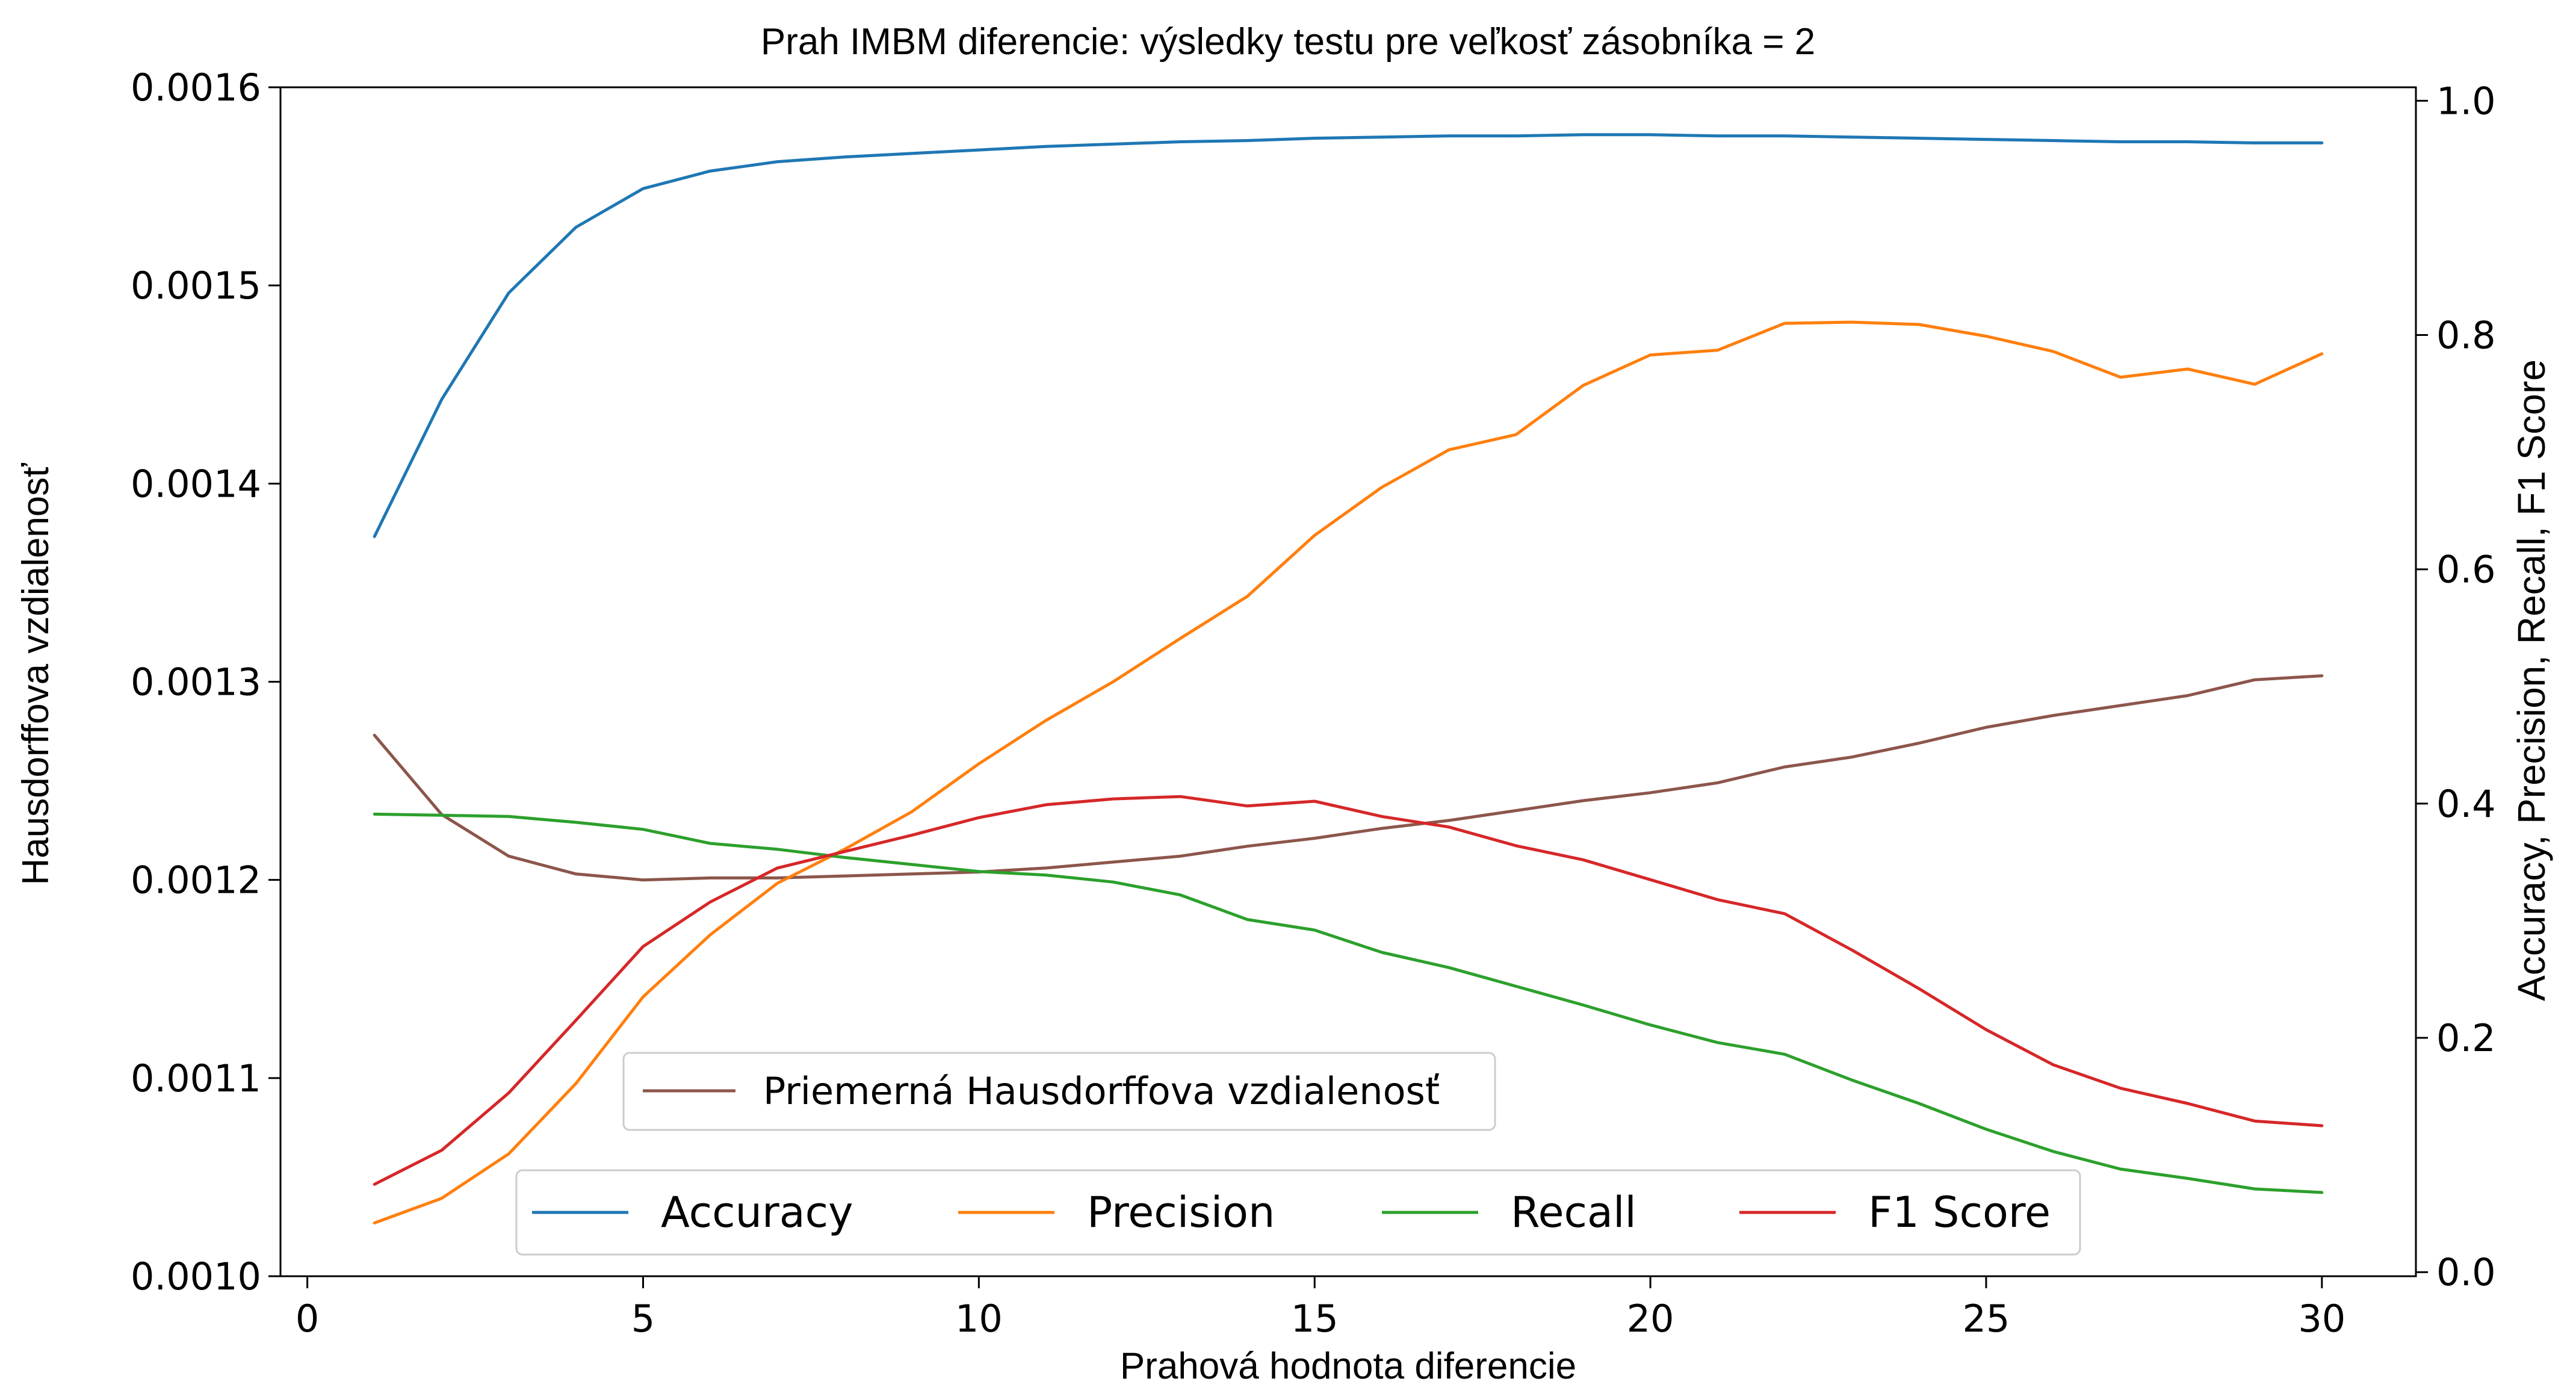 This screenshot has height=1390, width=2576. Describe the element at coordinates (2466, 336) in the screenshot. I see `y-right-tick-label: 0.8` at that location.